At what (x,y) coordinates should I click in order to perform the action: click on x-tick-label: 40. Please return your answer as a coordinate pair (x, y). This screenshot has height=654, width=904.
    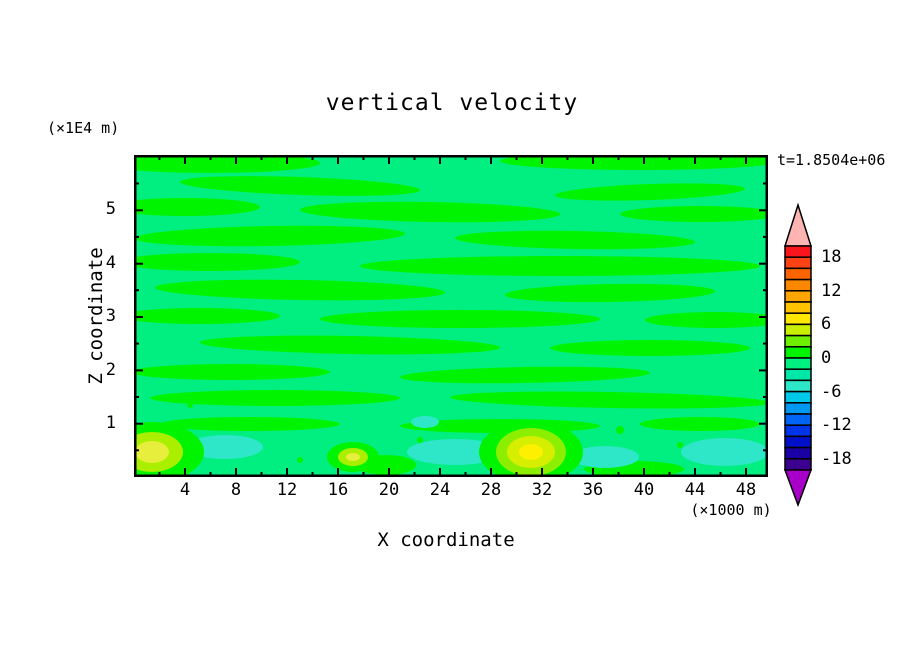
    Looking at the image, I should click on (644, 490).